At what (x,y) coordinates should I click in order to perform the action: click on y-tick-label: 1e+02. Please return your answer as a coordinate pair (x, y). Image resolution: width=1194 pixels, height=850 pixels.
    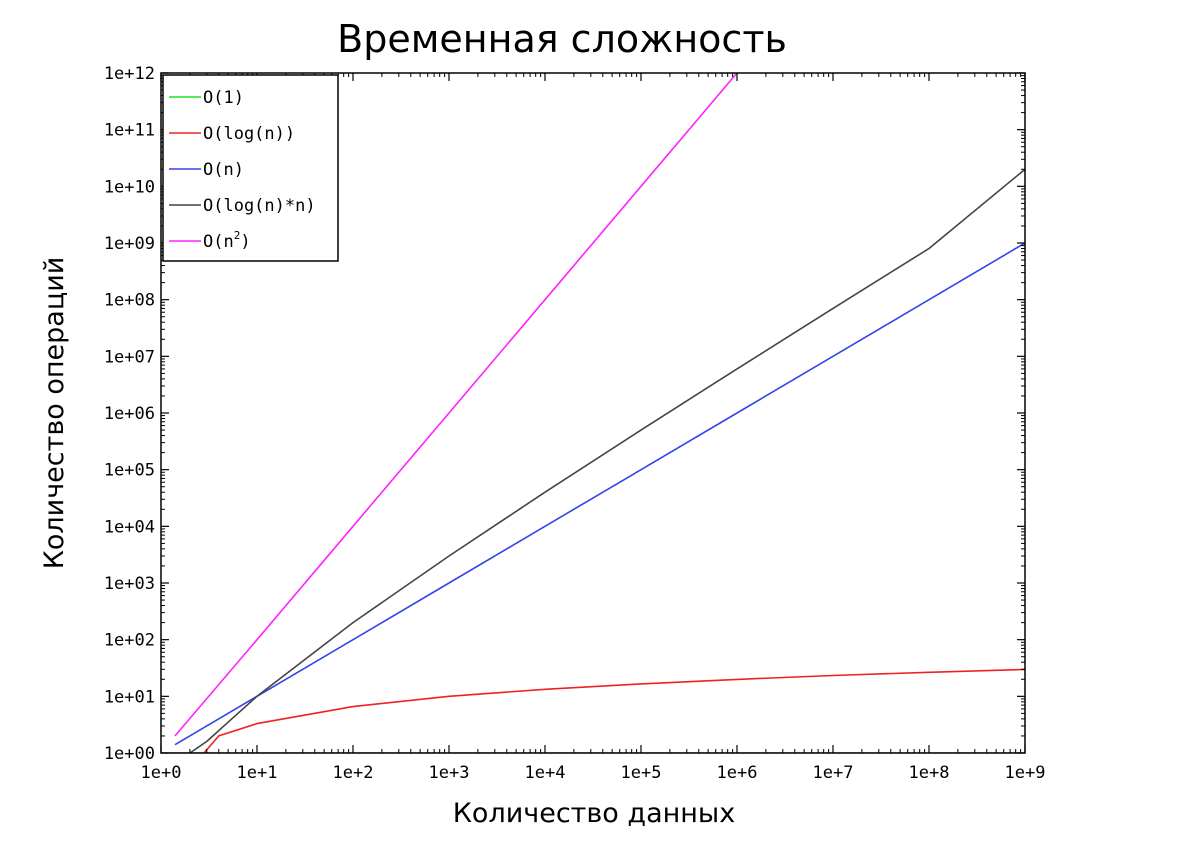
    Looking at the image, I should click on (129, 641).